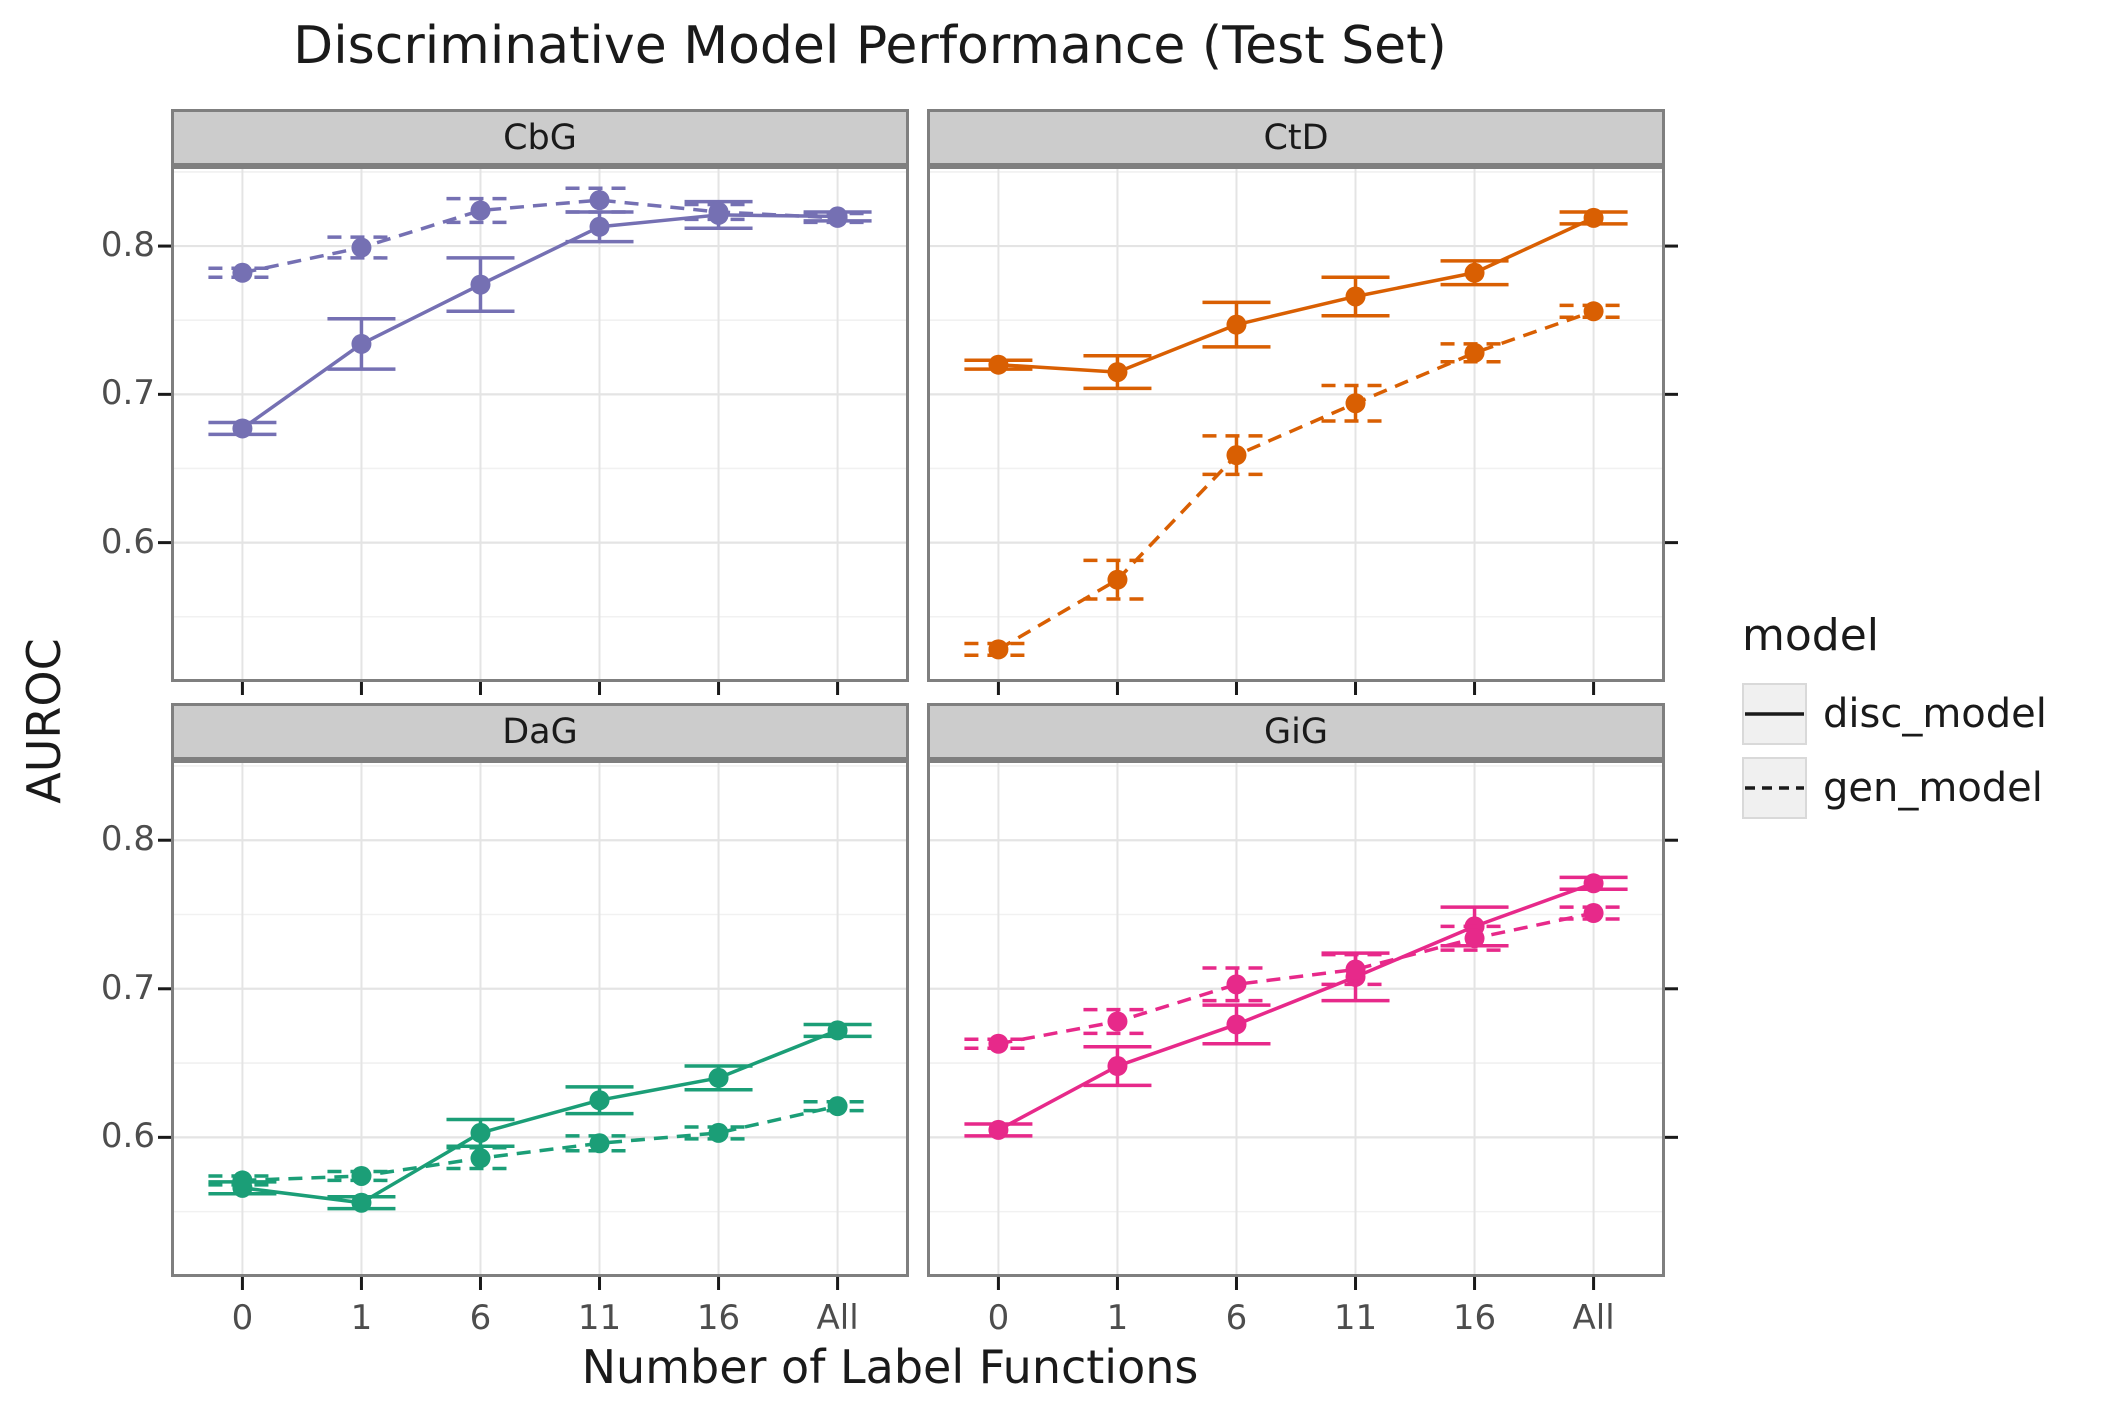 The image size is (2105, 1427). I want to click on facet-strip-label: GiG, so click(1296, 731).